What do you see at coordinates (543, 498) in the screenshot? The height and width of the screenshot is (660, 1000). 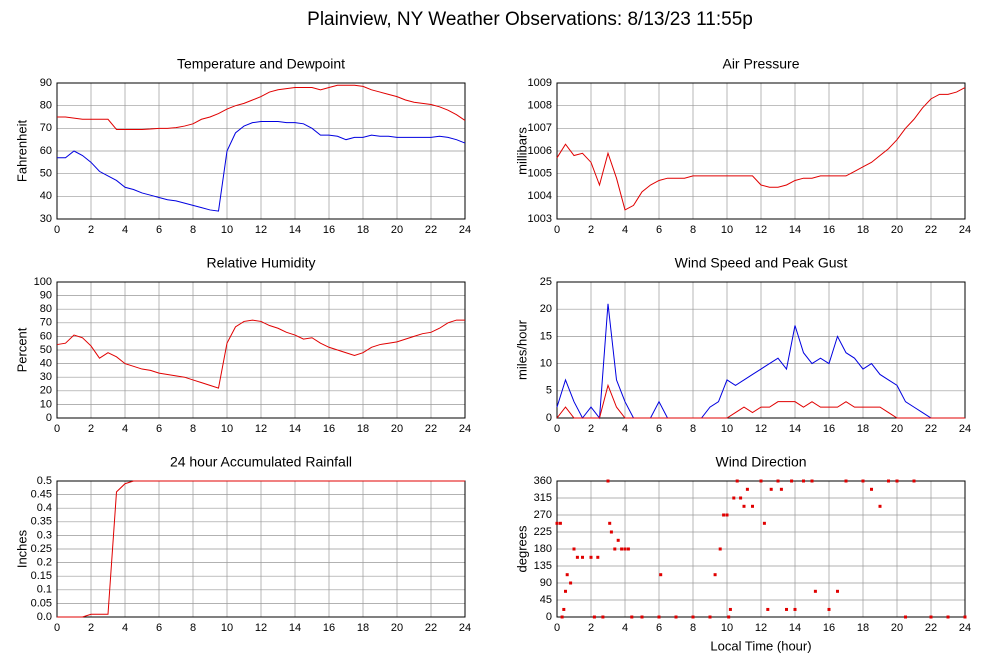 I see `y-tick-label: 315` at bounding box center [543, 498].